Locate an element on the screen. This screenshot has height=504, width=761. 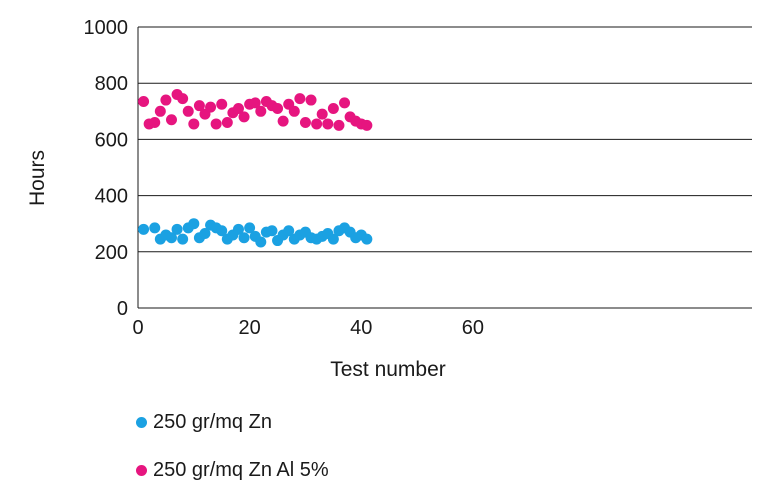
x-axis-ticks: 0 20 40 60 is located at coordinates (308, 328).